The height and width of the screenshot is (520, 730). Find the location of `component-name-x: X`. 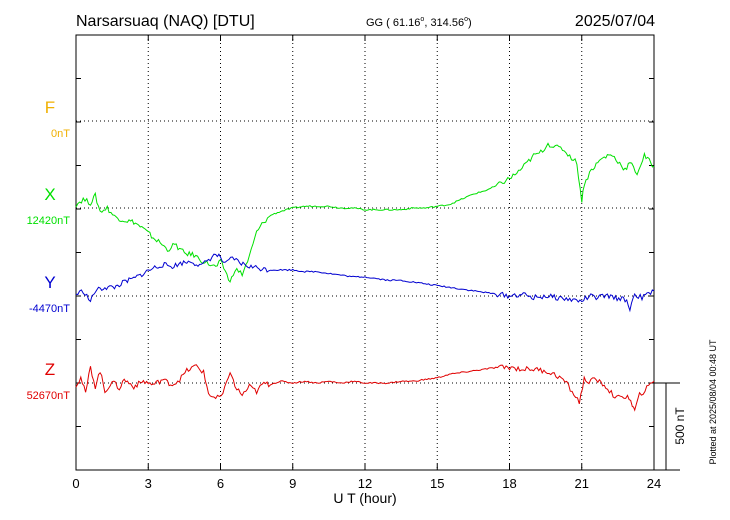

component-name-x: X is located at coordinates (49, 194).